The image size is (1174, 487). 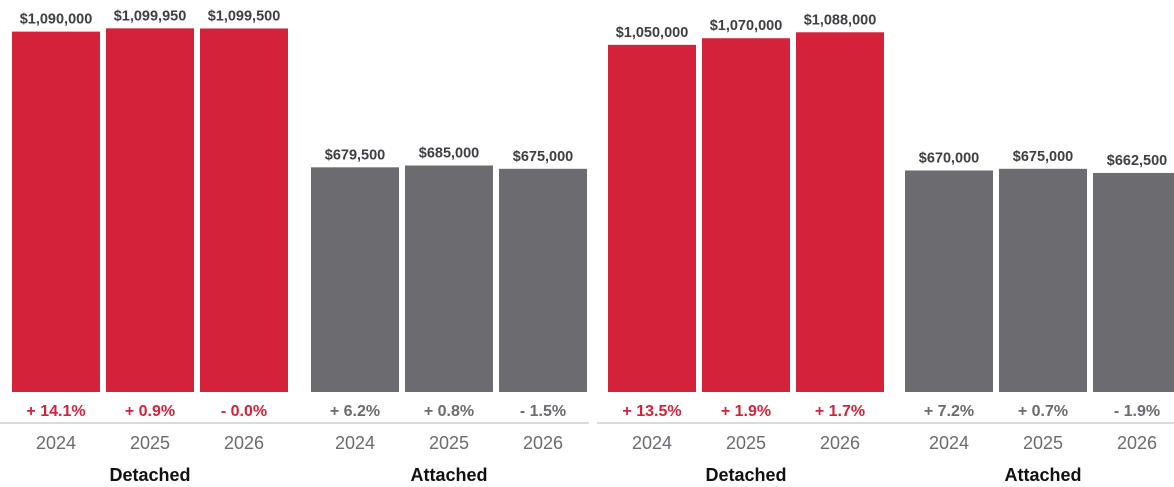 I want to click on change-percent-label: + 1.9%, so click(x=746, y=411).